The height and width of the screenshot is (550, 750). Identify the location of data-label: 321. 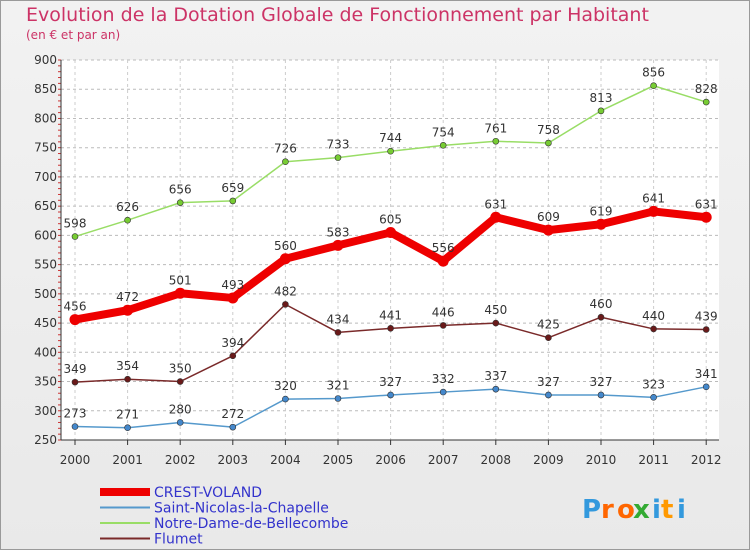
(338, 385).